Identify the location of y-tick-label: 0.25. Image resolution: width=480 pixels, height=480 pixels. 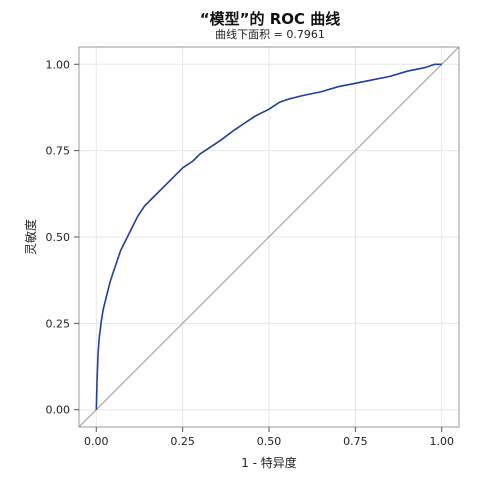
(58, 323).